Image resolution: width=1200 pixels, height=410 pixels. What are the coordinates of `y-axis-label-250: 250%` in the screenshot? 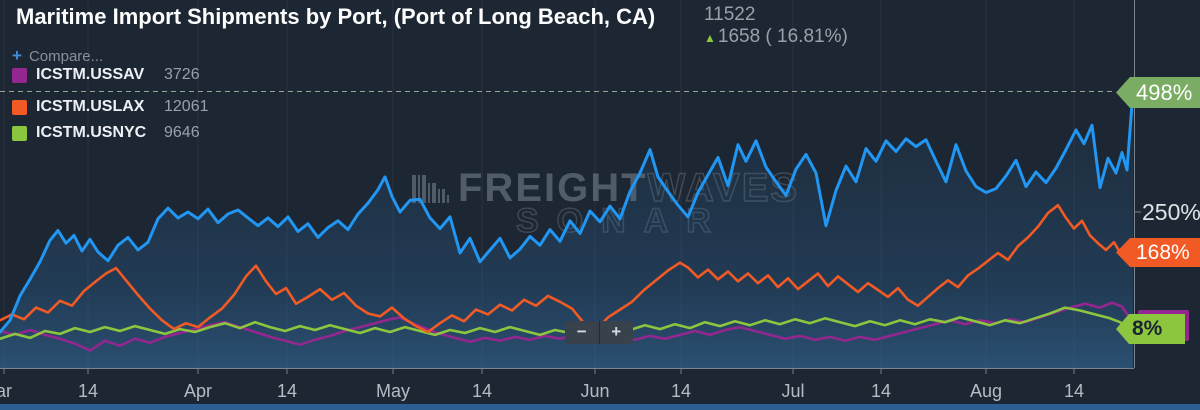 It's located at (1171, 212).